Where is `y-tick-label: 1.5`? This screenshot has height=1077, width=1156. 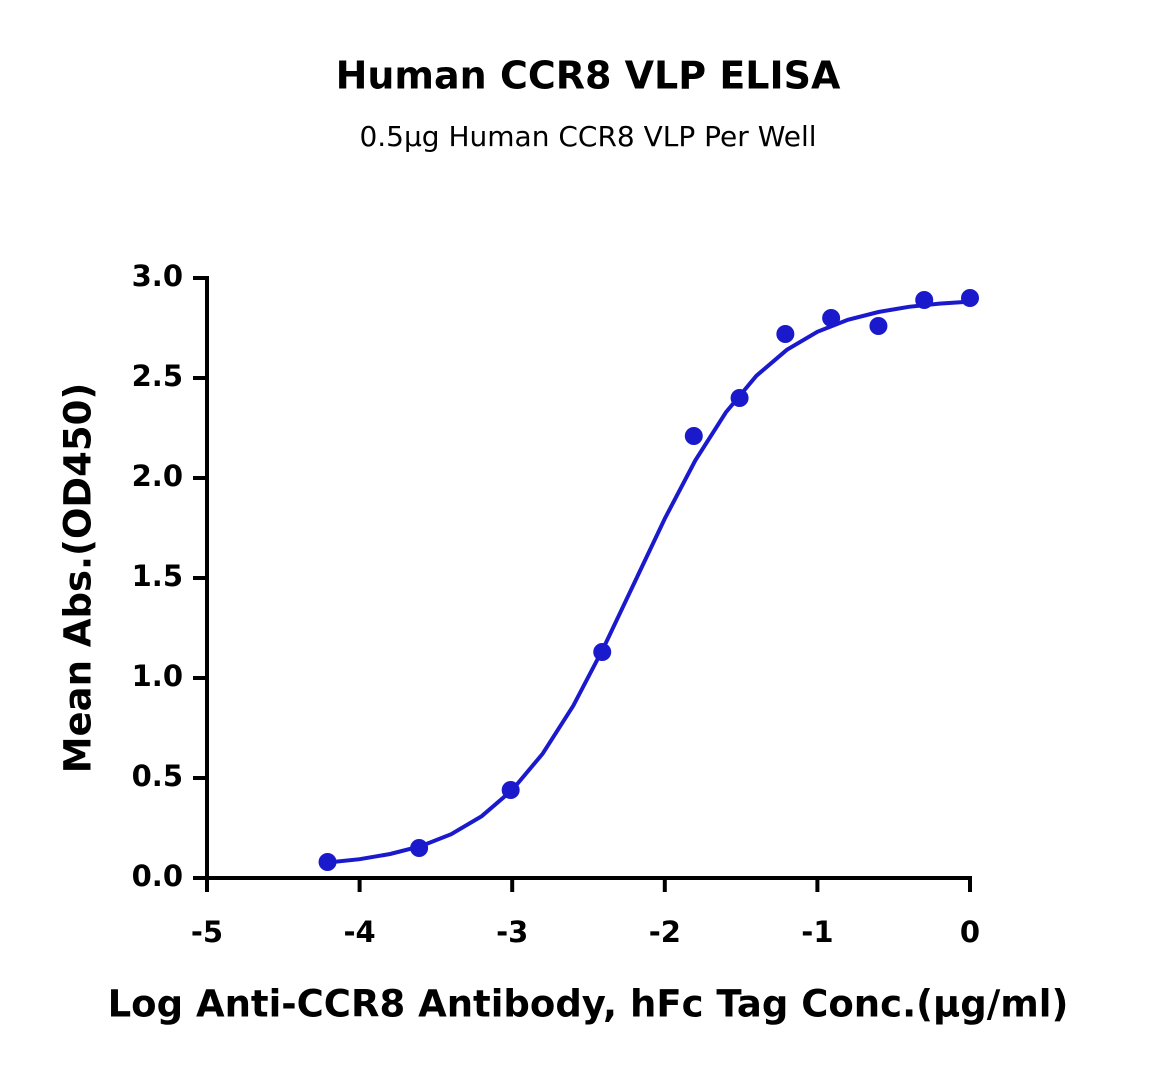 y-tick-label: 1.5 is located at coordinates (157, 576).